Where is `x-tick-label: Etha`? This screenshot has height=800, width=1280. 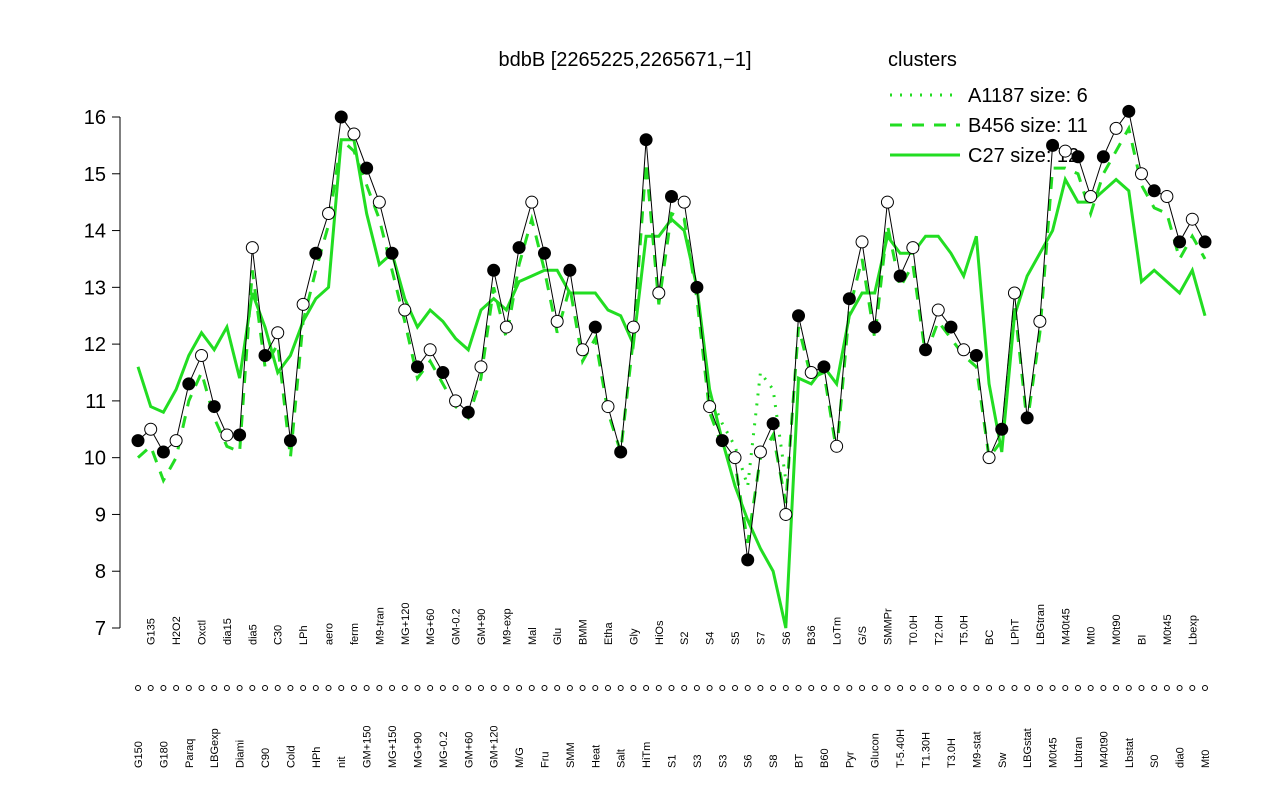 x-tick-label: Etha is located at coordinates (609, 633).